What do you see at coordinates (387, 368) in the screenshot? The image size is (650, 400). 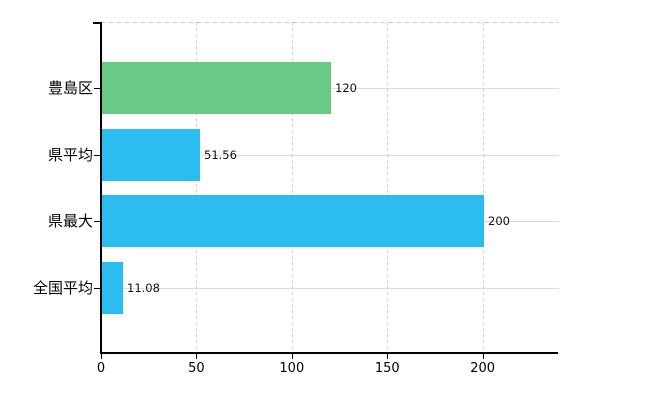 I see `x-axis-tick-label-150: 150` at bounding box center [387, 368].